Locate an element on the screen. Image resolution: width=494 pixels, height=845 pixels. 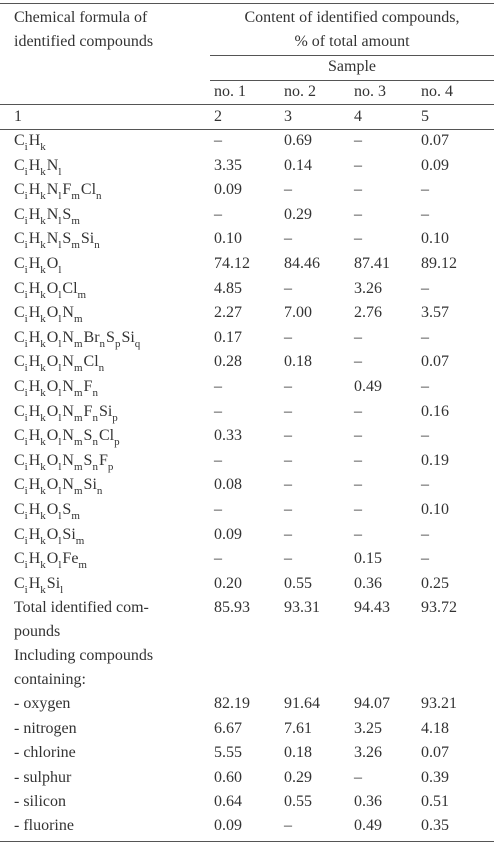
sample-label: no. 3 is located at coordinates (370, 91).